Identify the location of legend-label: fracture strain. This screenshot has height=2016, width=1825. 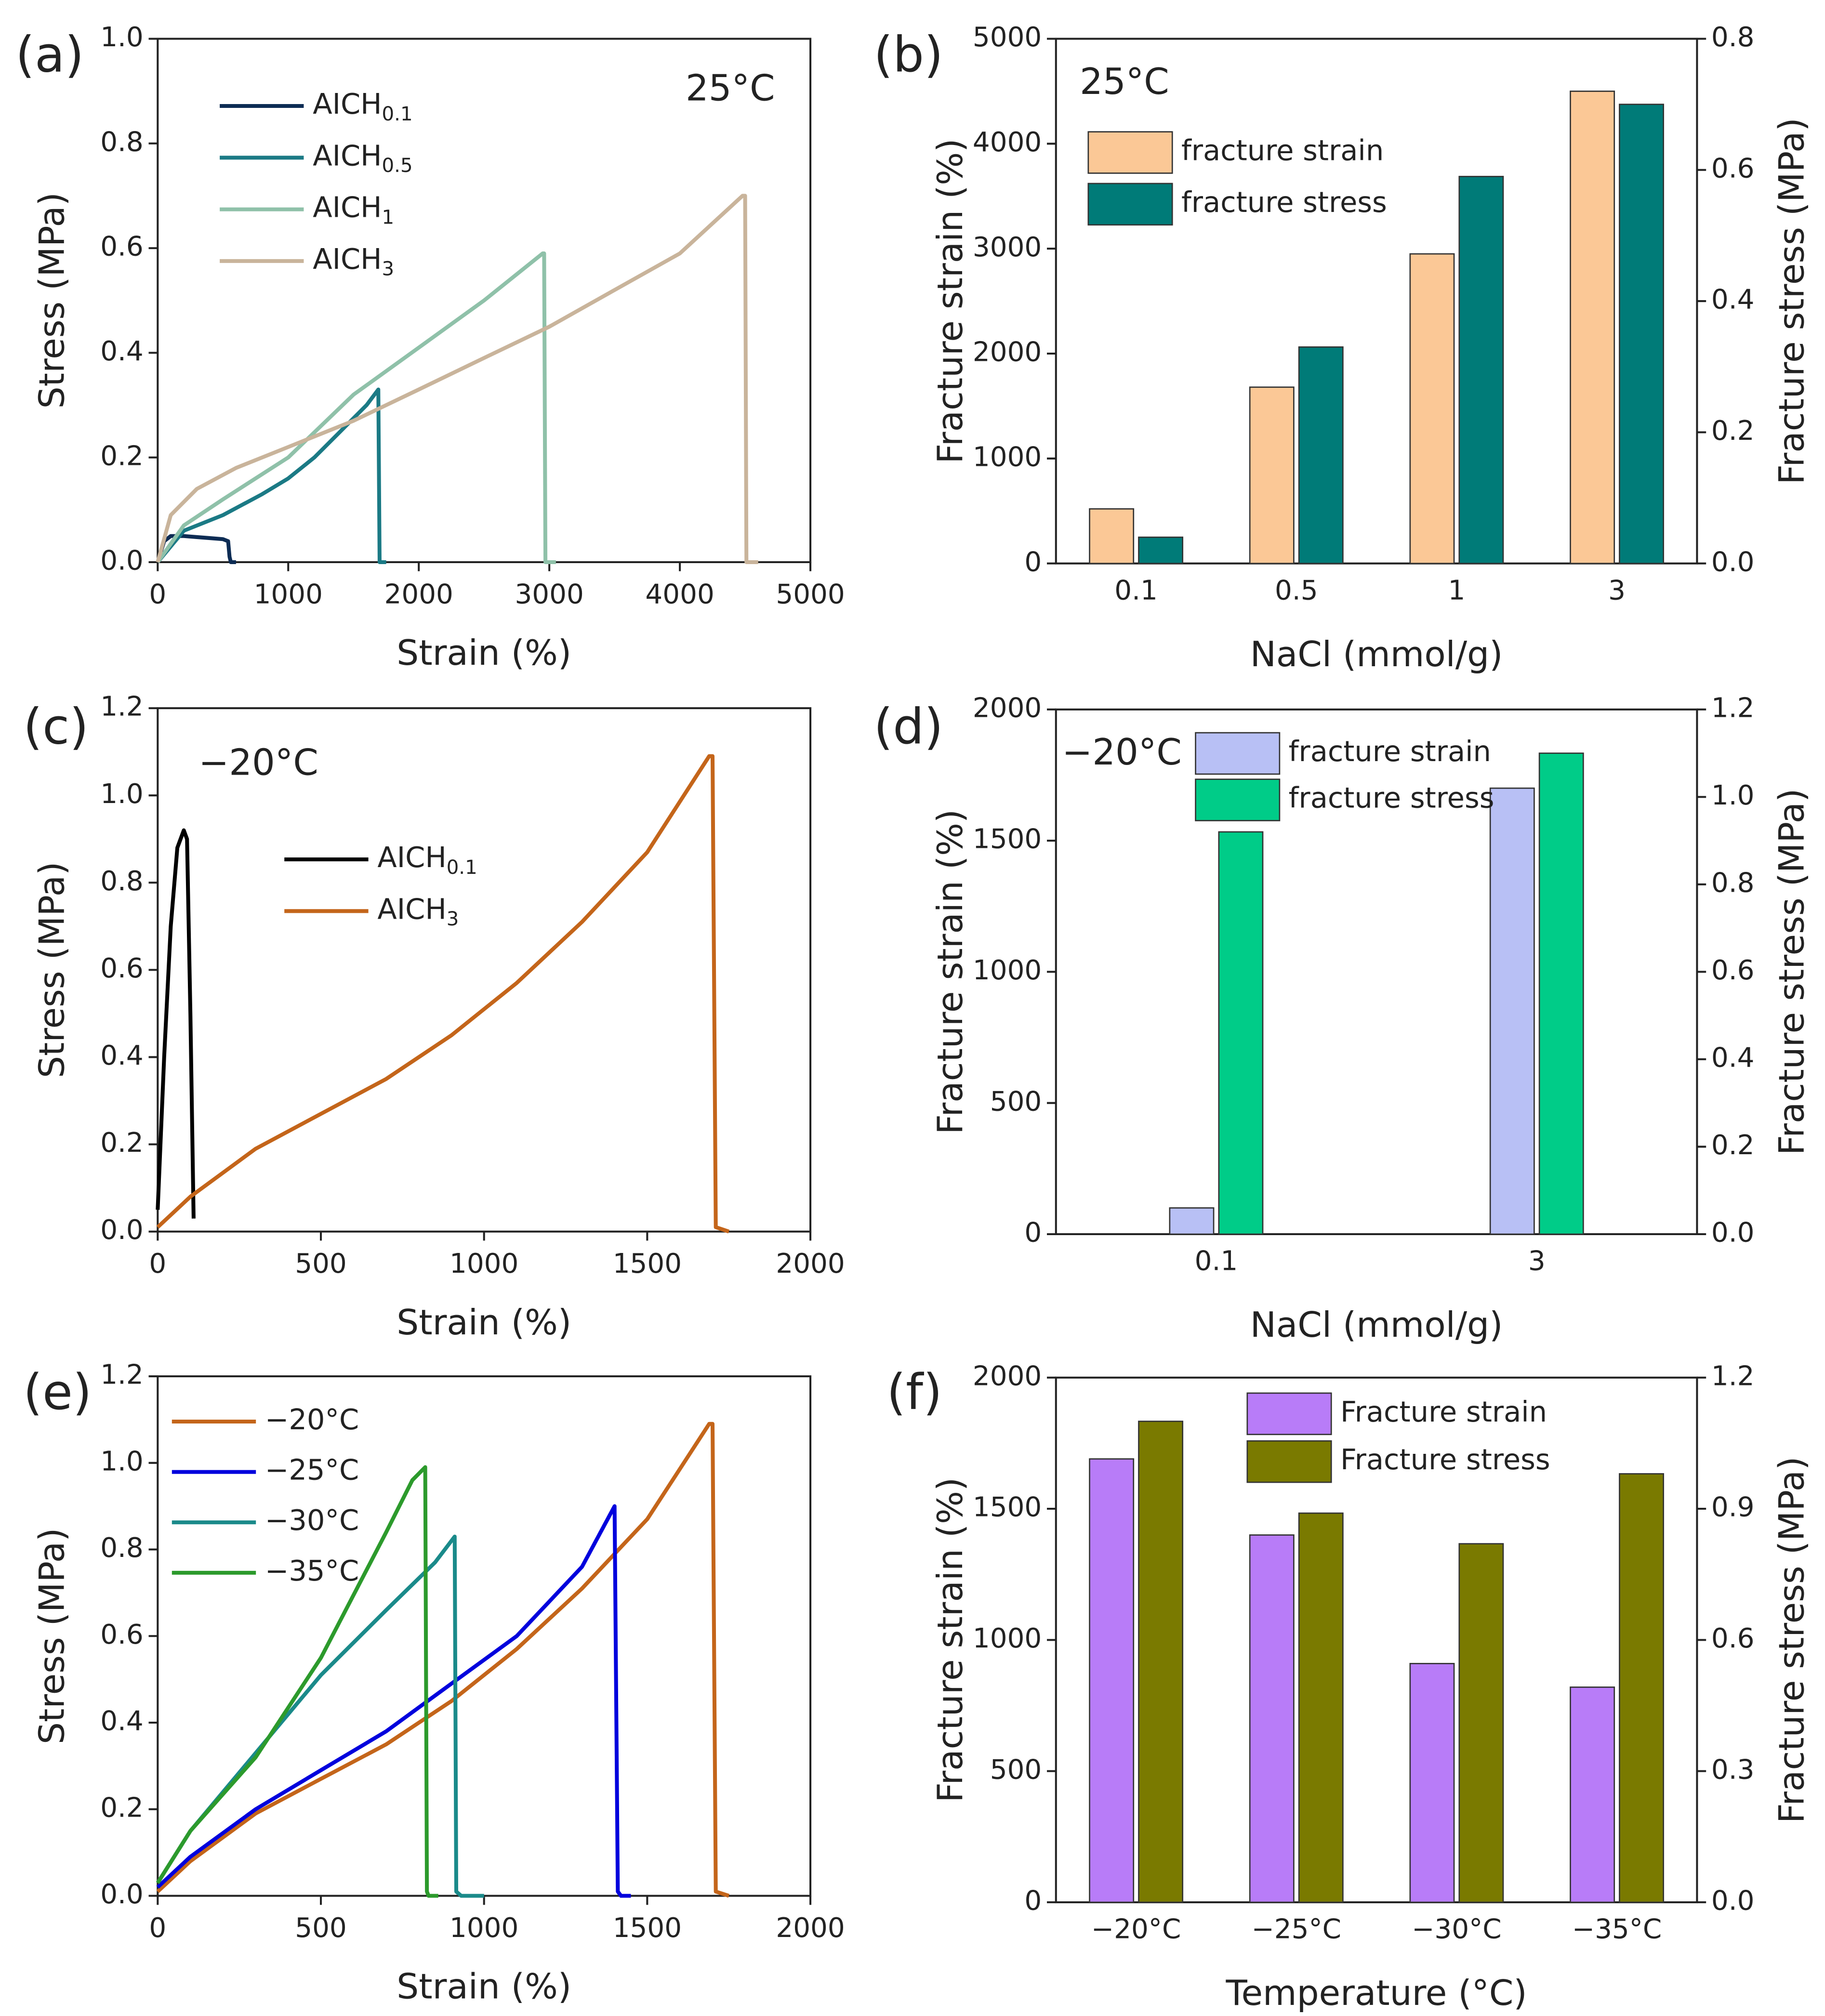
(1390, 751).